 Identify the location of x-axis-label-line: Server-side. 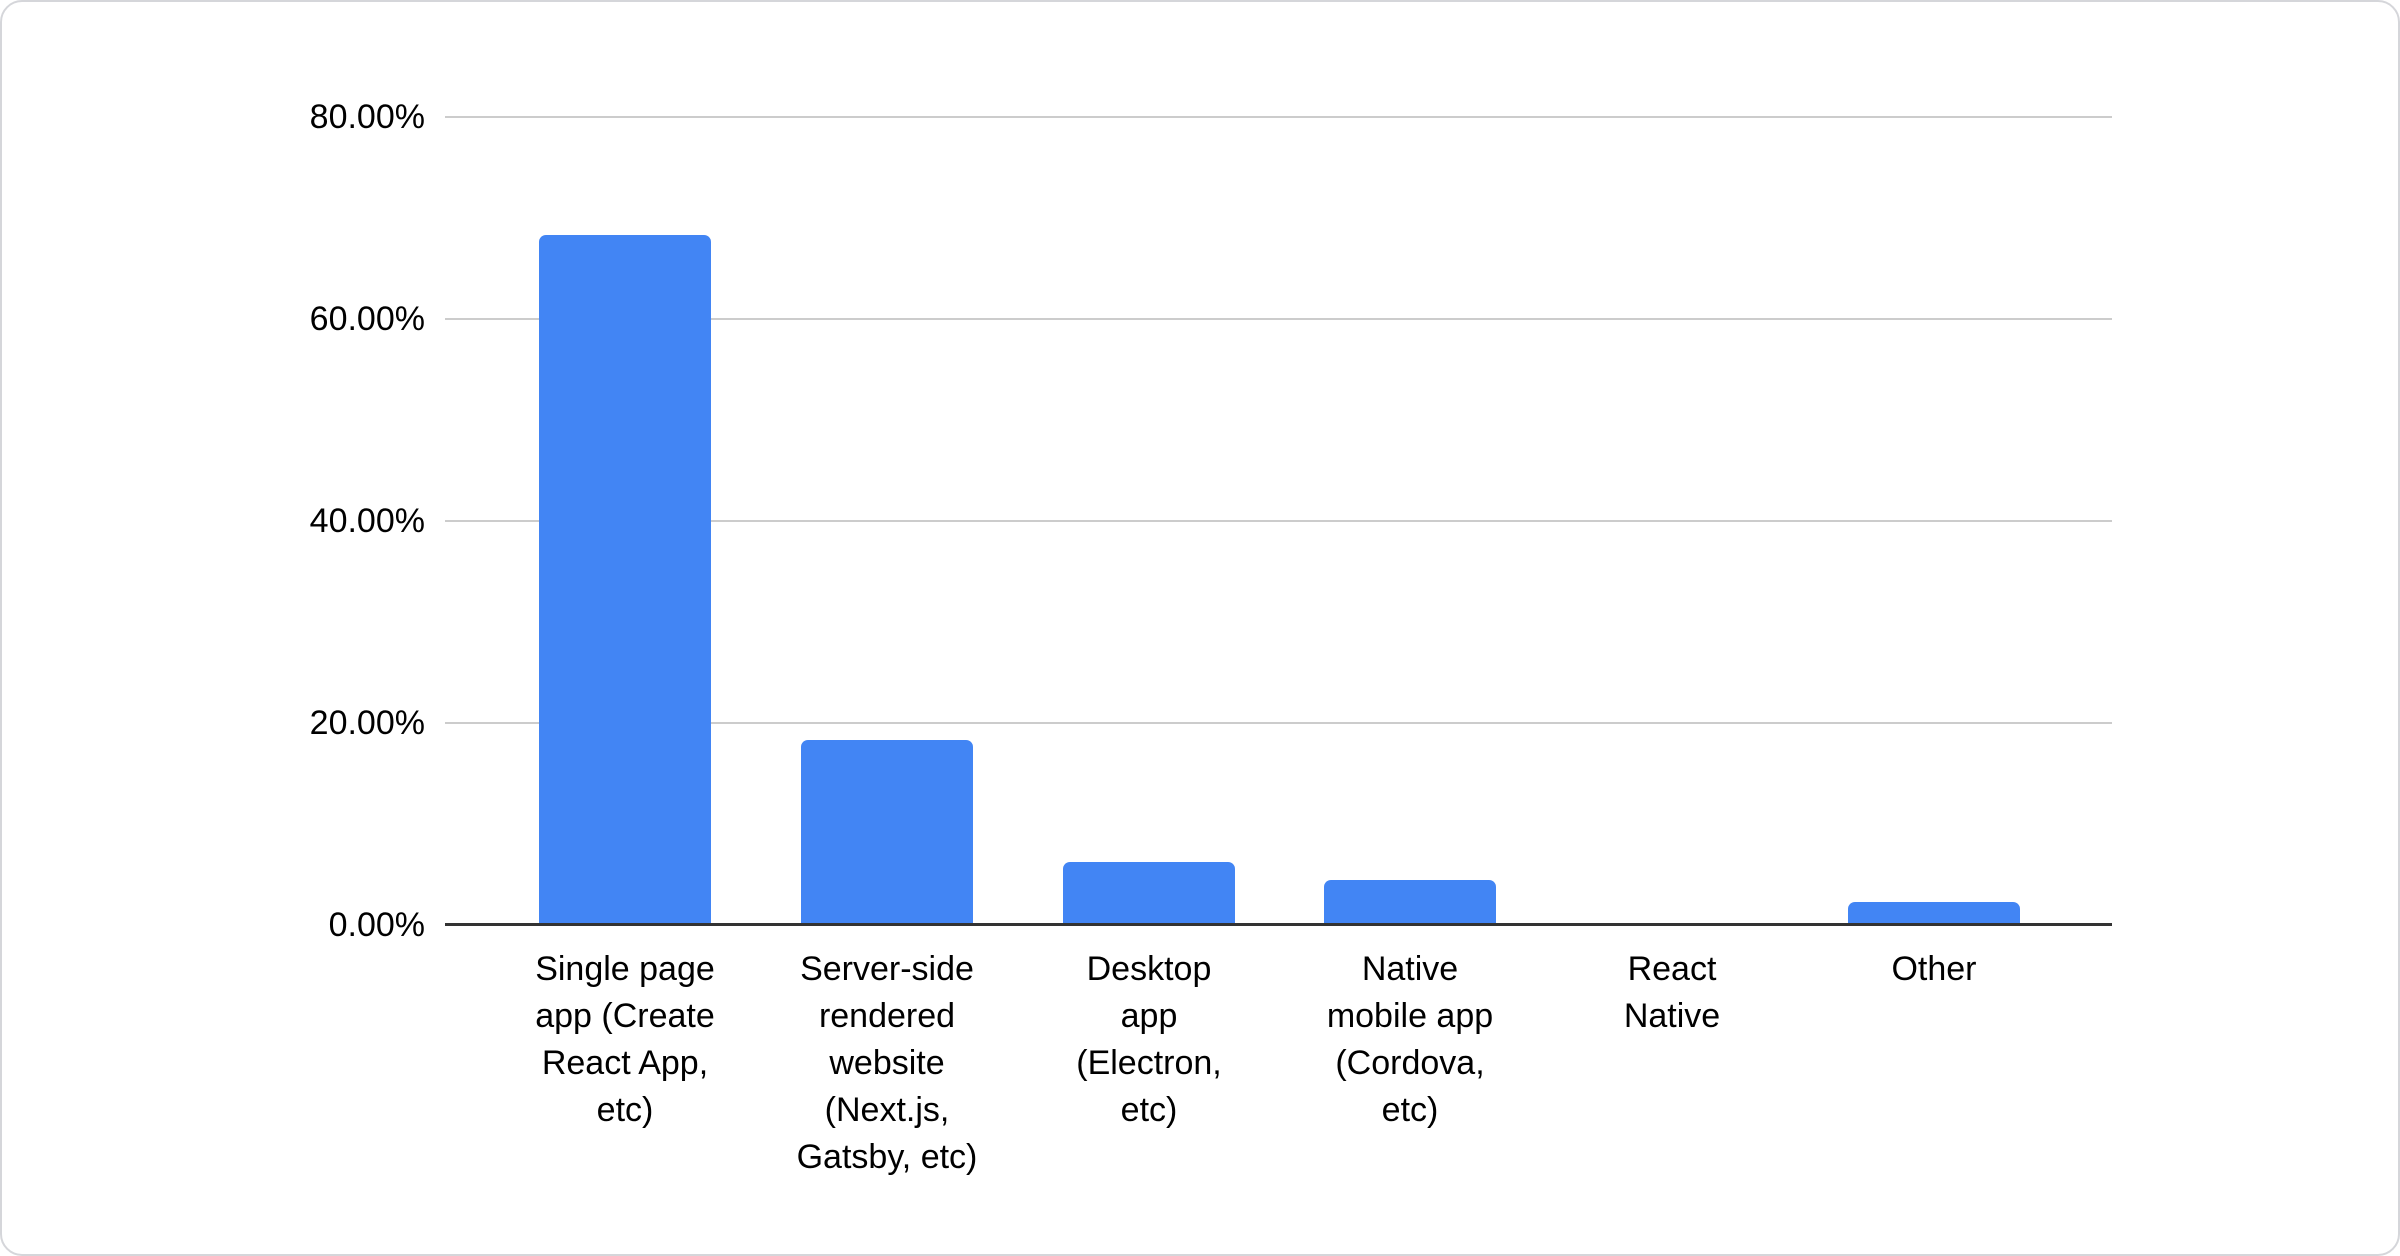
(887, 969).